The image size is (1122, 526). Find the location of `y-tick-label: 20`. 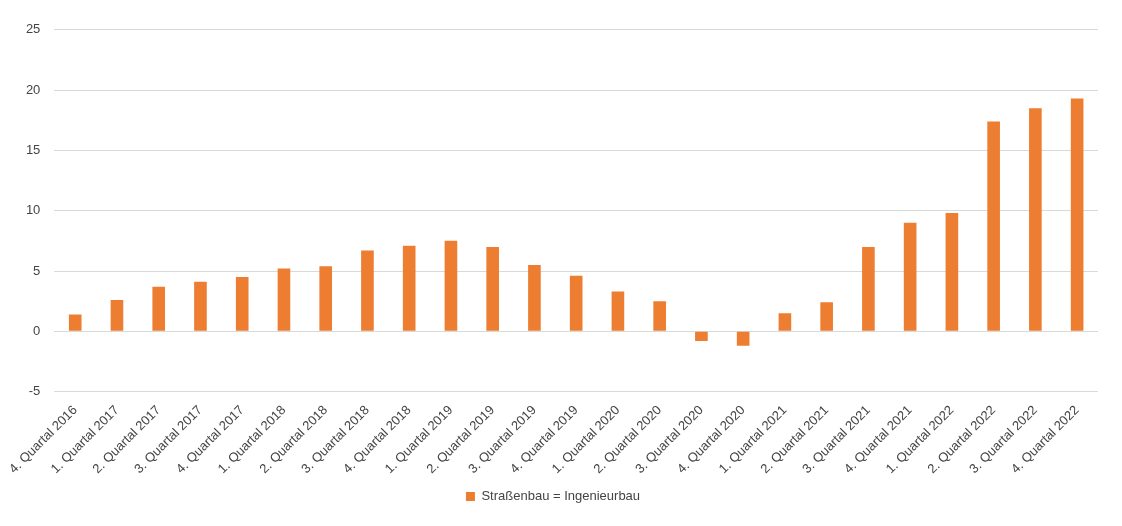

y-tick-label: 20 is located at coordinates (33, 89).